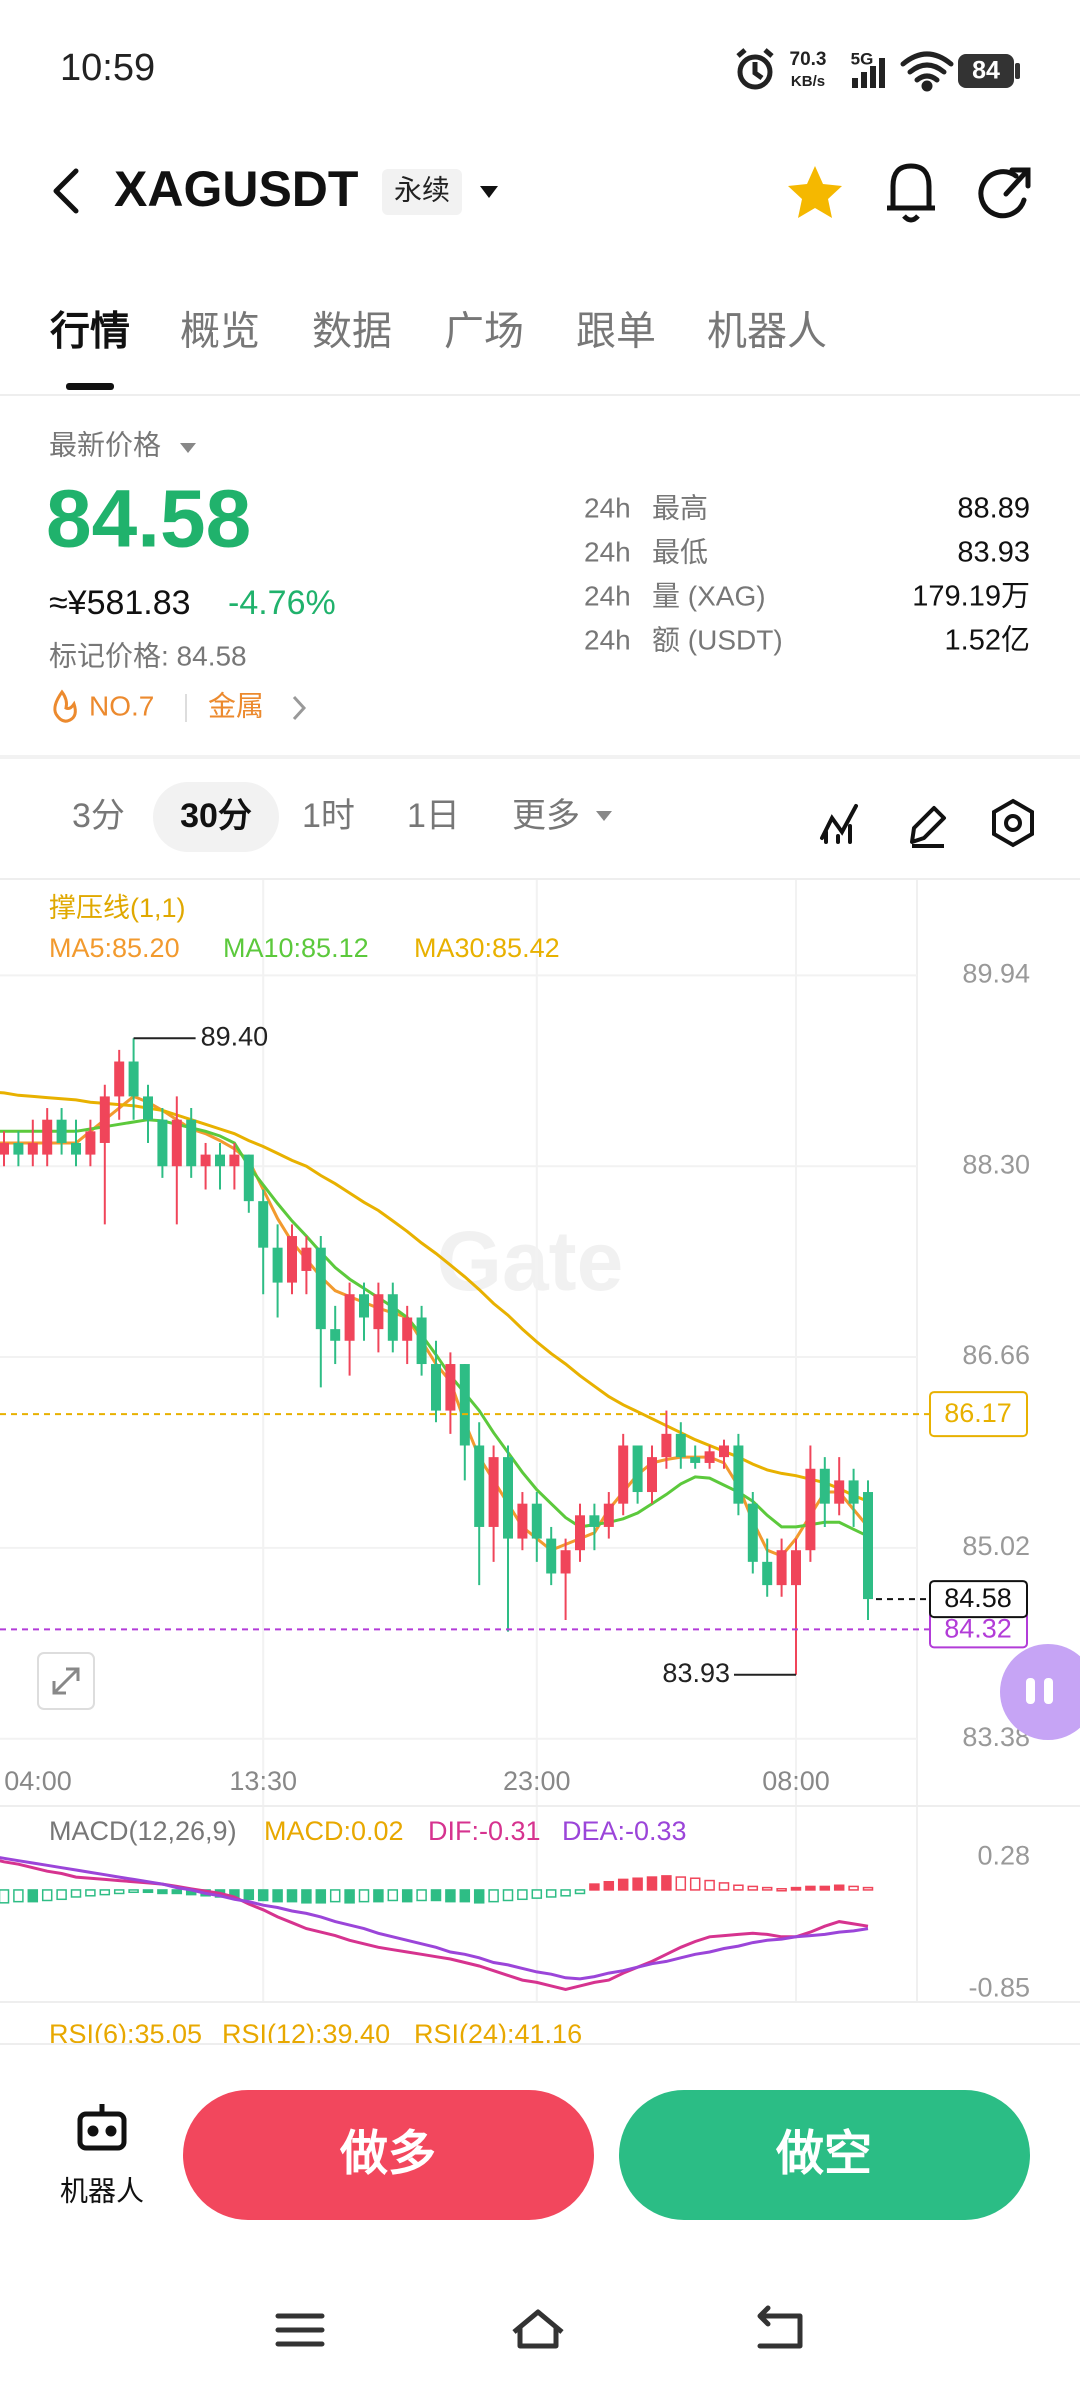 The height and width of the screenshot is (2400, 1080). What do you see at coordinates (300, 2330) in the screenshot?
I see `nav-menu` at bounding box center [300, 2330].